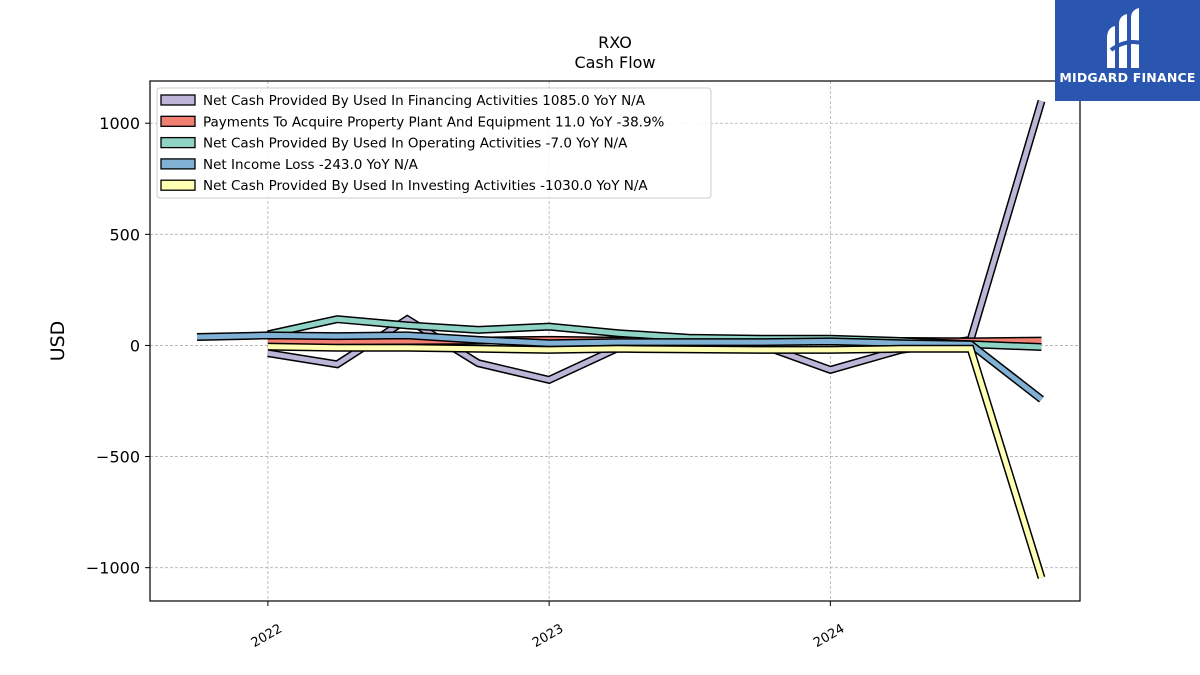  What do you see at coordinates (118, 457) in the screenshot?
I see `y-tick-label-1: −500` at bounding box center [118, 457].